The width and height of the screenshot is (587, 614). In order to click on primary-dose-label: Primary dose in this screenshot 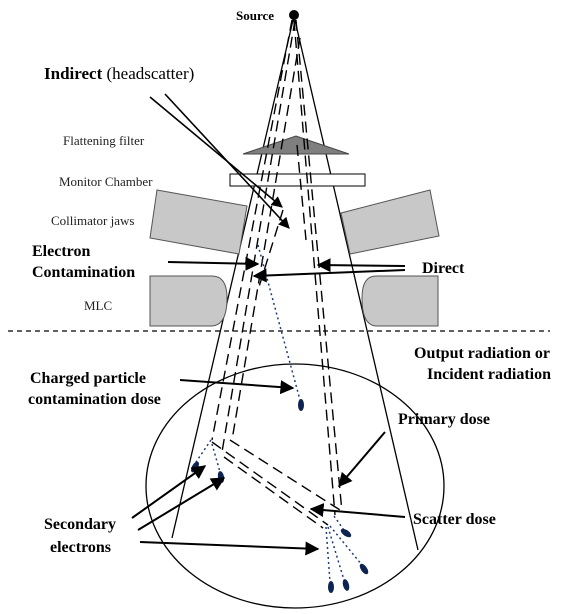, I will do `click(444, 419)`.